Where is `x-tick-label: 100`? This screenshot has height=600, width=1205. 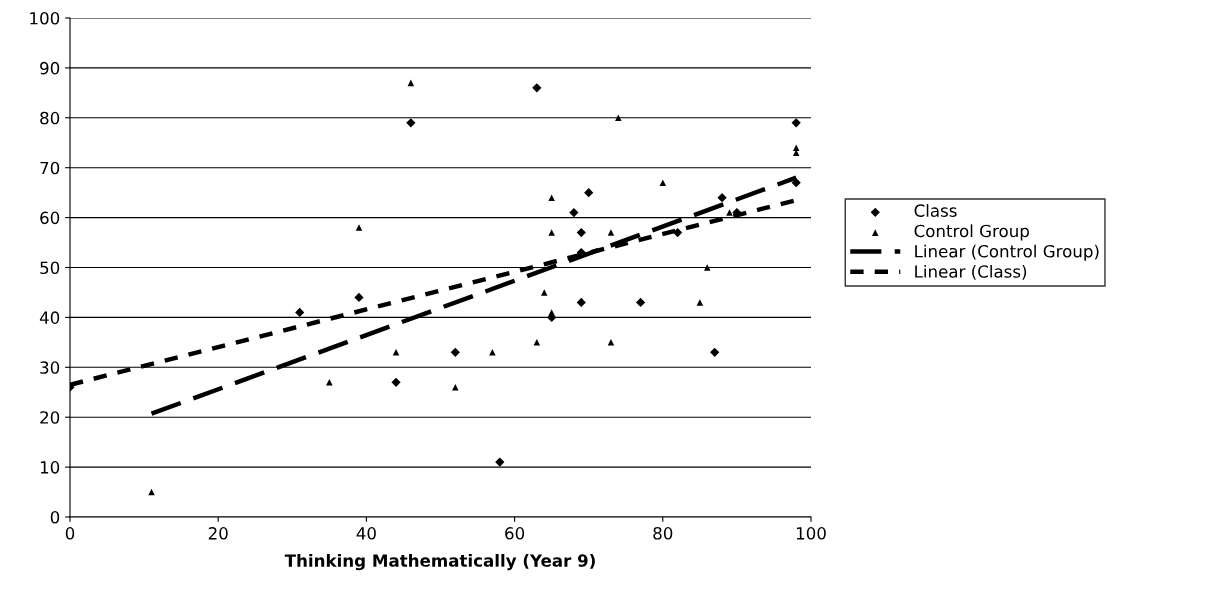 x-tick-label: 100 is located at coordinates (811, 533).